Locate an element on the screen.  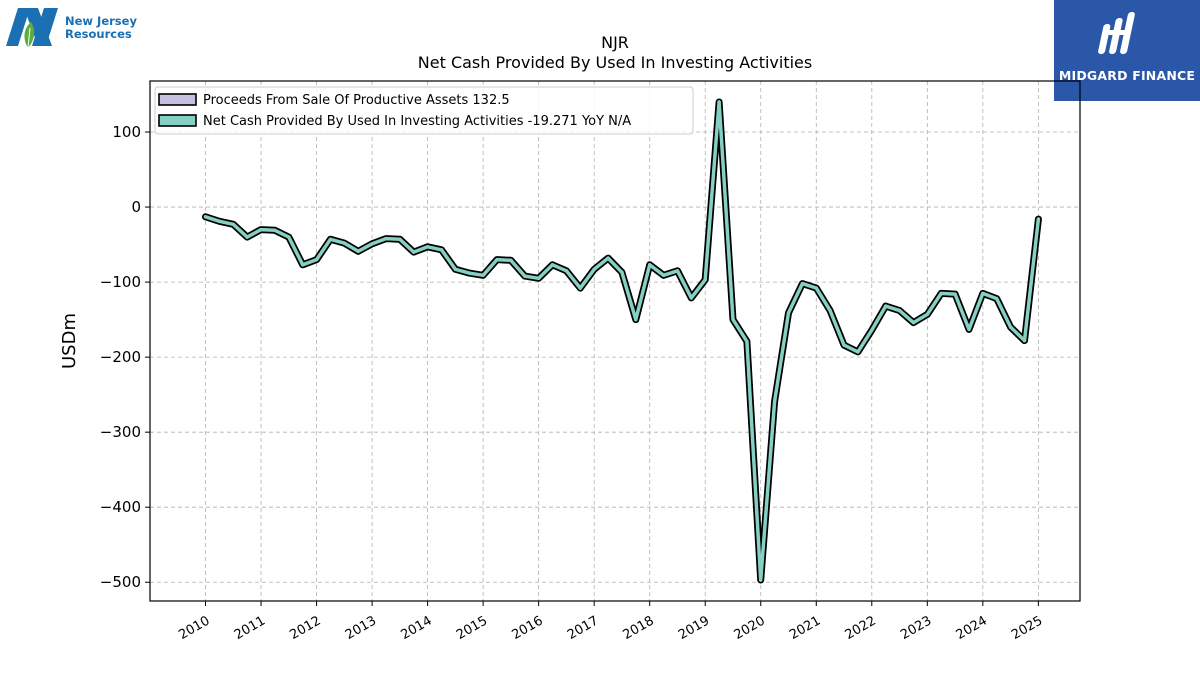
y-axis: 100 0 −100 −200 −300 −400 −500 is located at coordinates (125, 357).